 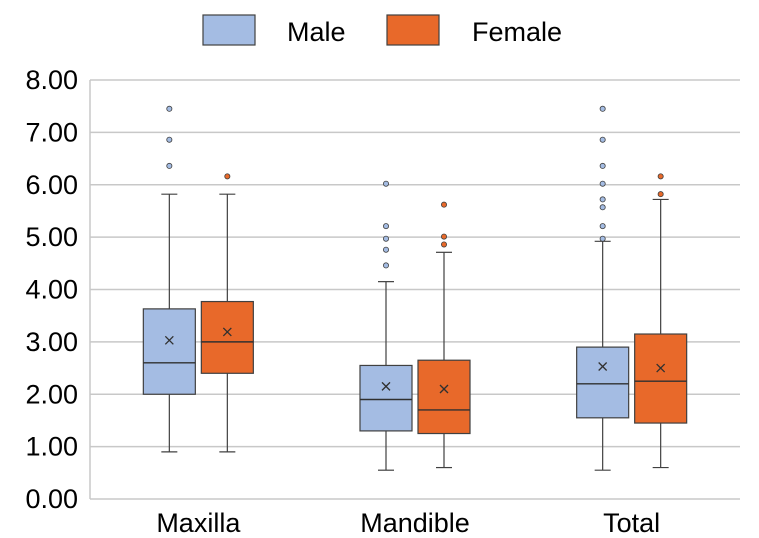 What do you see at coordinates (51, 80) in the screenshot?
I see `y-tick-label: 8.00` at bounding box center [51, 80].